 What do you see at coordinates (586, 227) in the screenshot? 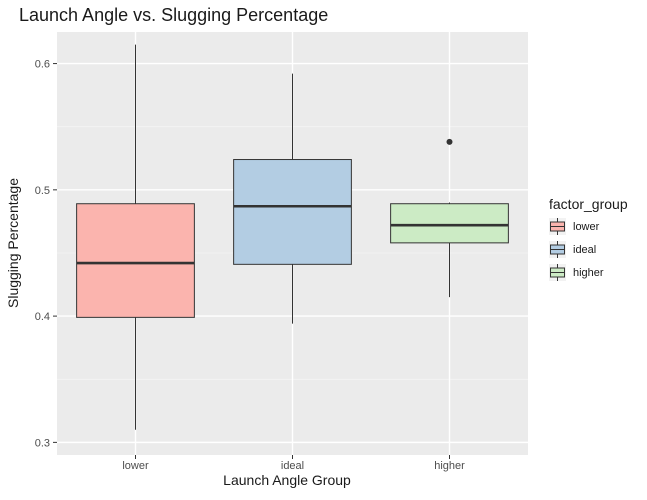
I see `legend-label: lower` at bounding box center [586, 227].